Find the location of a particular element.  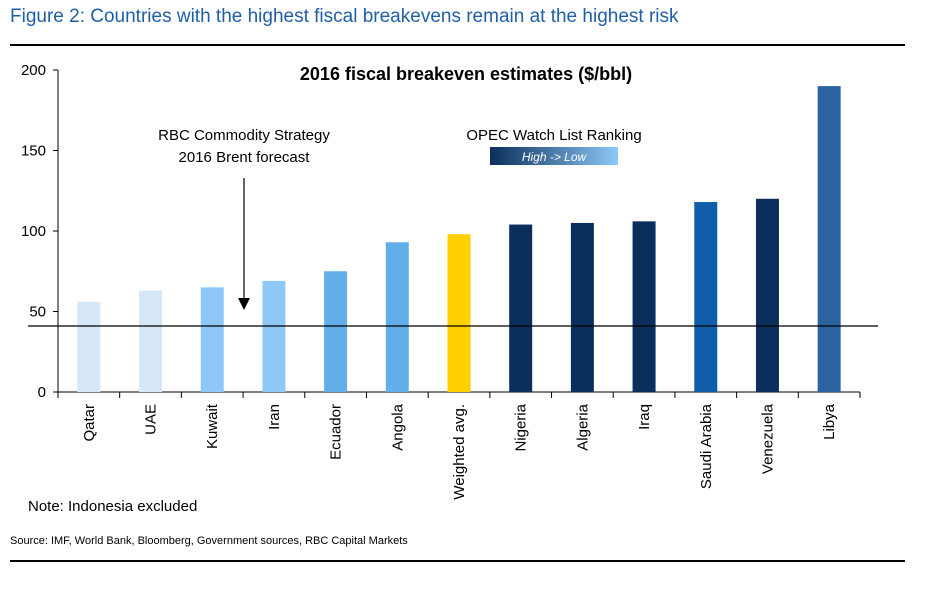

bar-saudi-arabia is located at coordinates (706, 297).